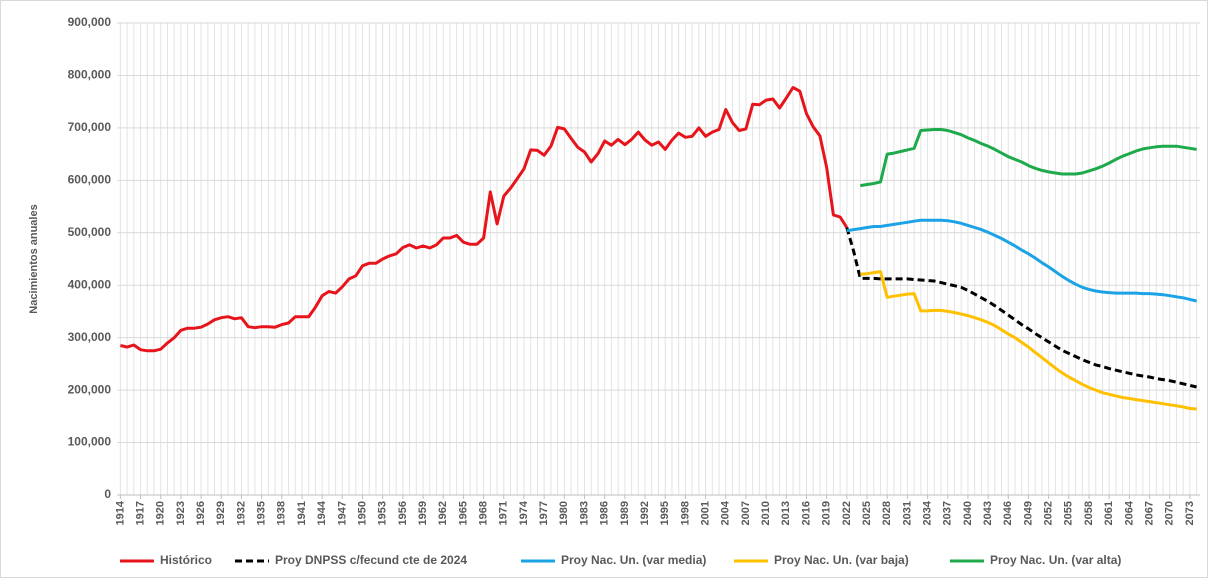  What do you see at coordinates (403, 513) in the screenshot?
I see `x-tick-label: 1956` at bounding box center [403, 513].